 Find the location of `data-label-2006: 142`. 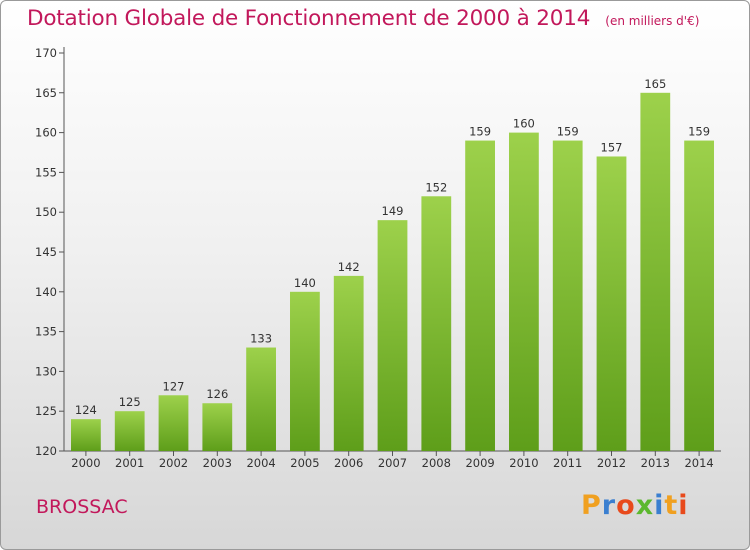

data-label-2006: 142 is located at coordinates (349, 267).